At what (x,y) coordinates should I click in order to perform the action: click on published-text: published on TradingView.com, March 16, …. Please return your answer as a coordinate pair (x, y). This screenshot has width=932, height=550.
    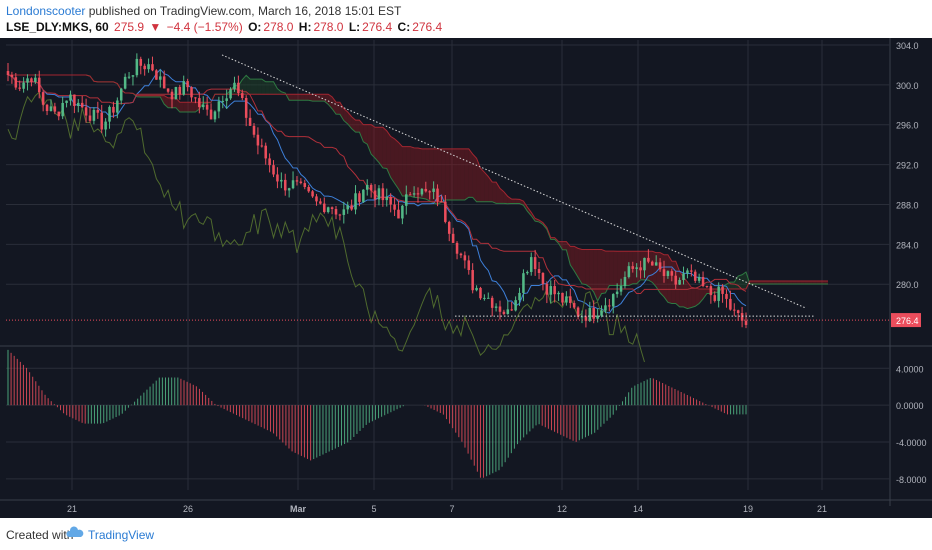
    Looking at the image, I should click on (245, 11).